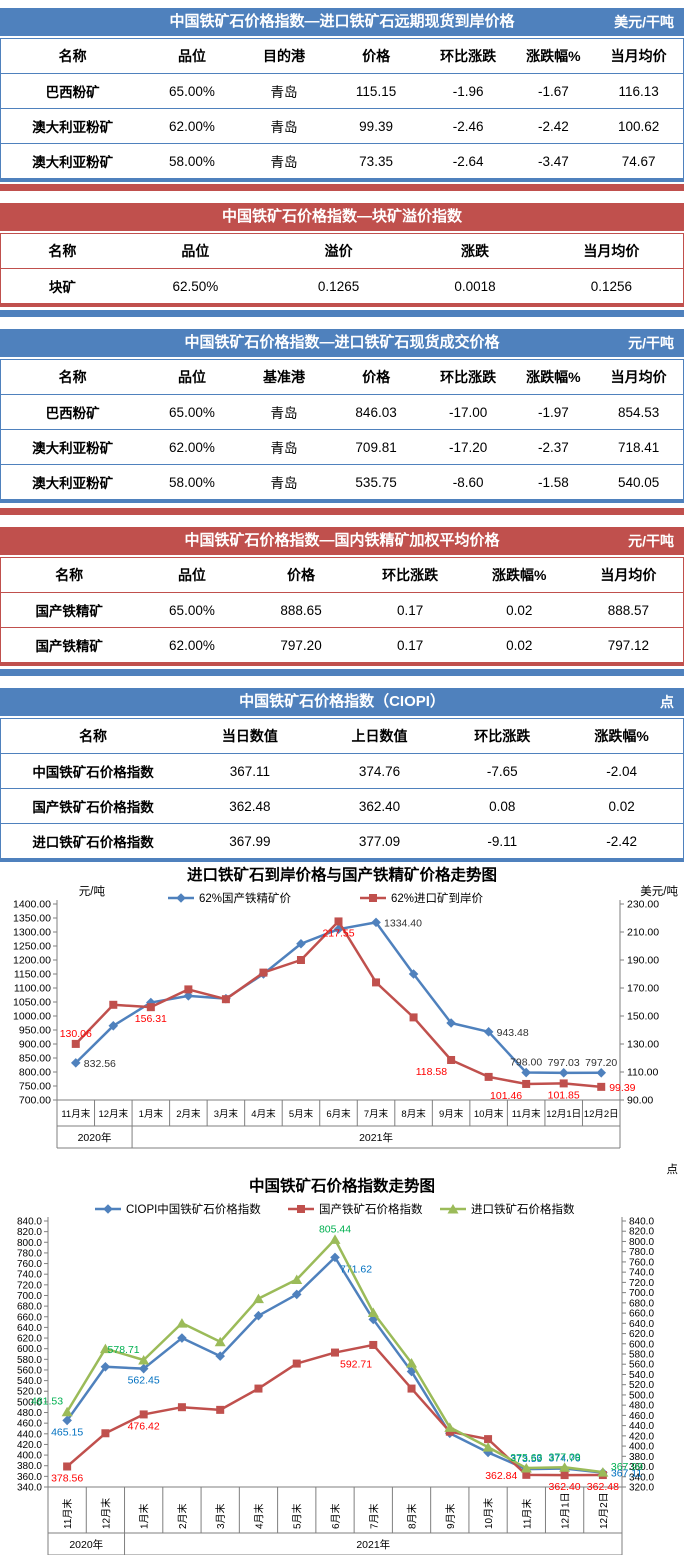 The height and width of the screenshot is (1560, 684). What do you see at coordinates (67, 1478) in the screenshot?
I see `data-point-label: 378.56` at bounding box center [67, 1478].